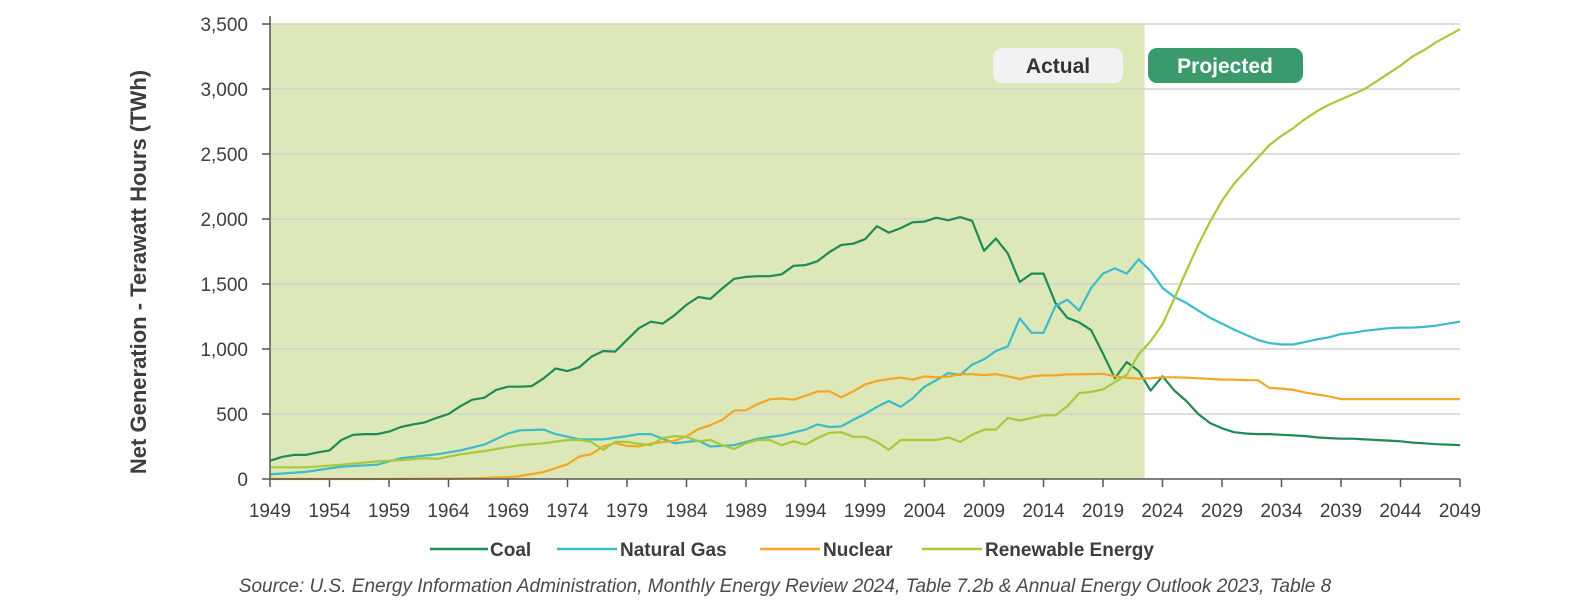  Describe the element at coordinates (224, 25) in the screenshot. I see `y-tick-label: 3,500` at that location.